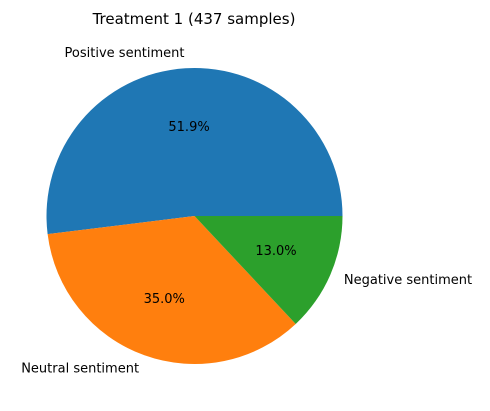 Image resolution: width=490 pixels, height=411 pixels. I want to click on pct-label-positive: 51.9%, so click(188, 127).